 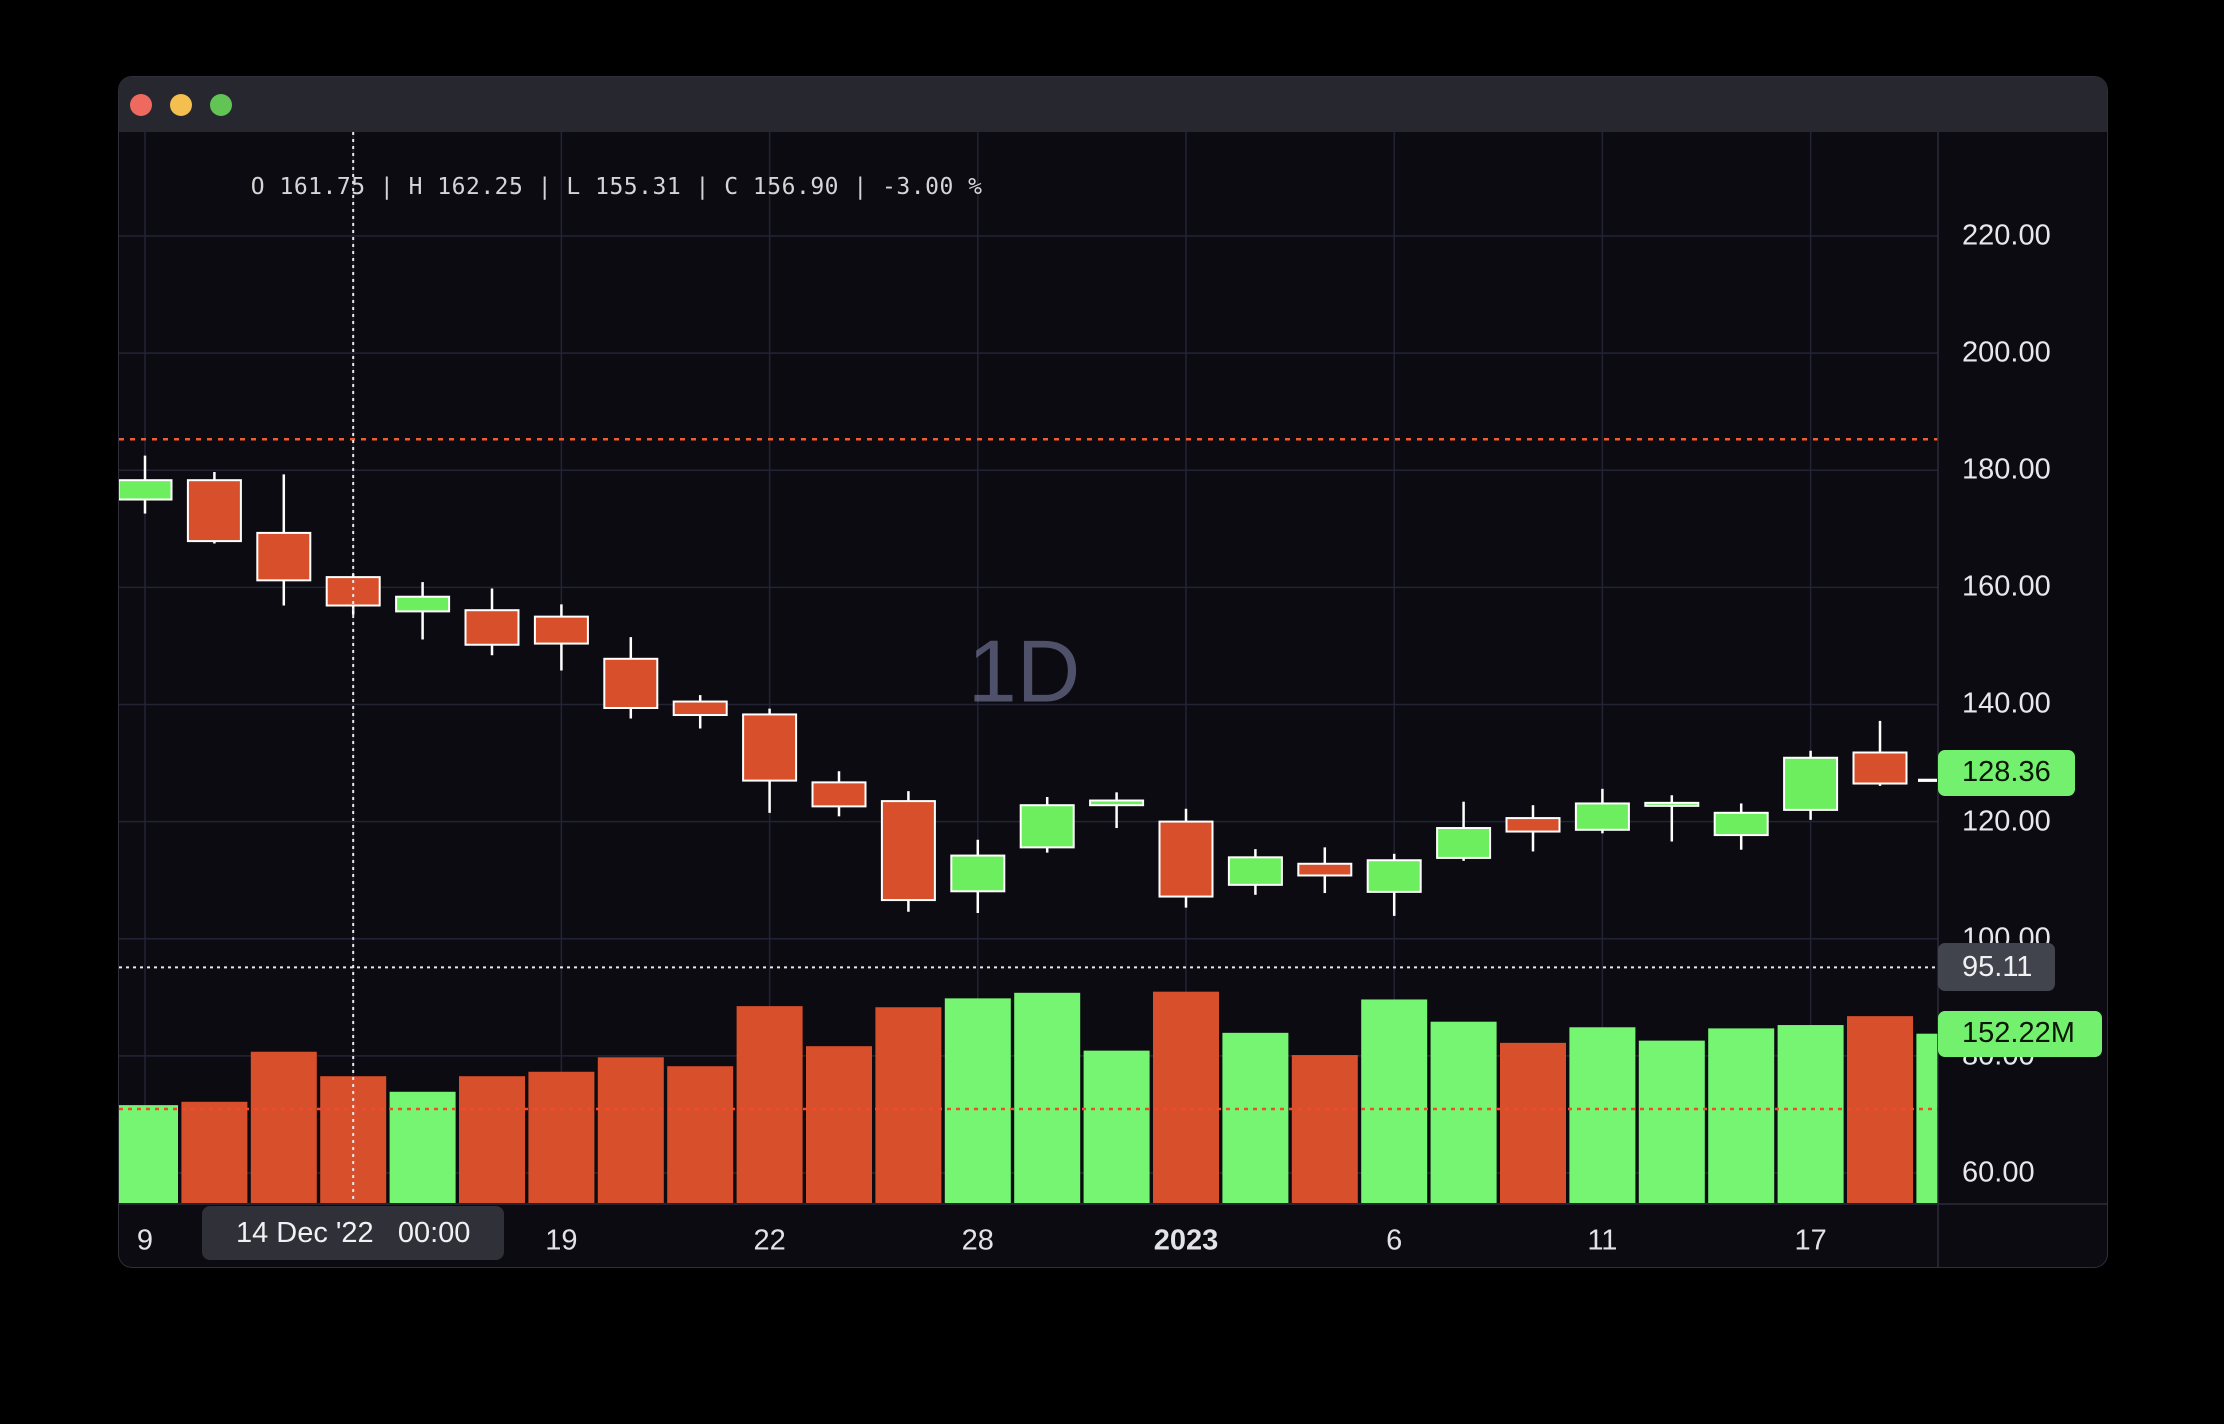 What do you see at coordinates (1113, 1235) in the screenshot?
I see `time-axis: 17 11 6 2023 28 22 19 9 14 Dec '22 00:00` at bounding box center [1113, 1235].